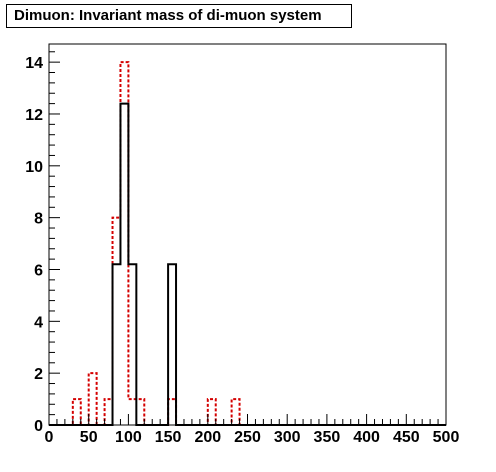  Describe the element at coordinates (34, 115) in the screenshot. I see `y-tick-label: 12` at that location.